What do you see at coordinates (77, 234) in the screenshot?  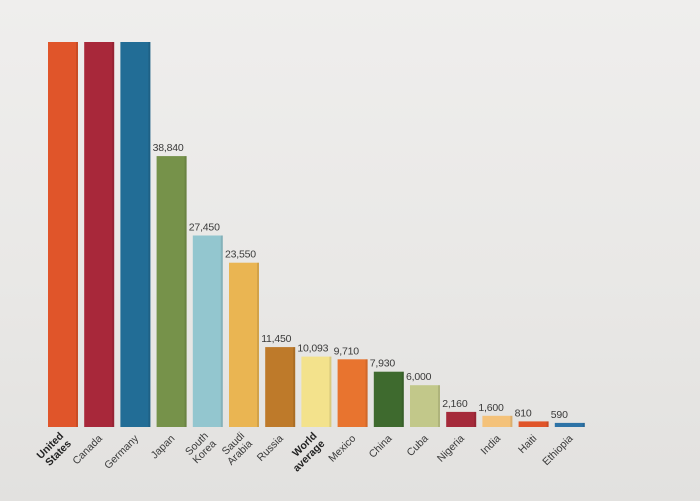 I see `bar-edge-united-states` at bounding box center [77, 234].